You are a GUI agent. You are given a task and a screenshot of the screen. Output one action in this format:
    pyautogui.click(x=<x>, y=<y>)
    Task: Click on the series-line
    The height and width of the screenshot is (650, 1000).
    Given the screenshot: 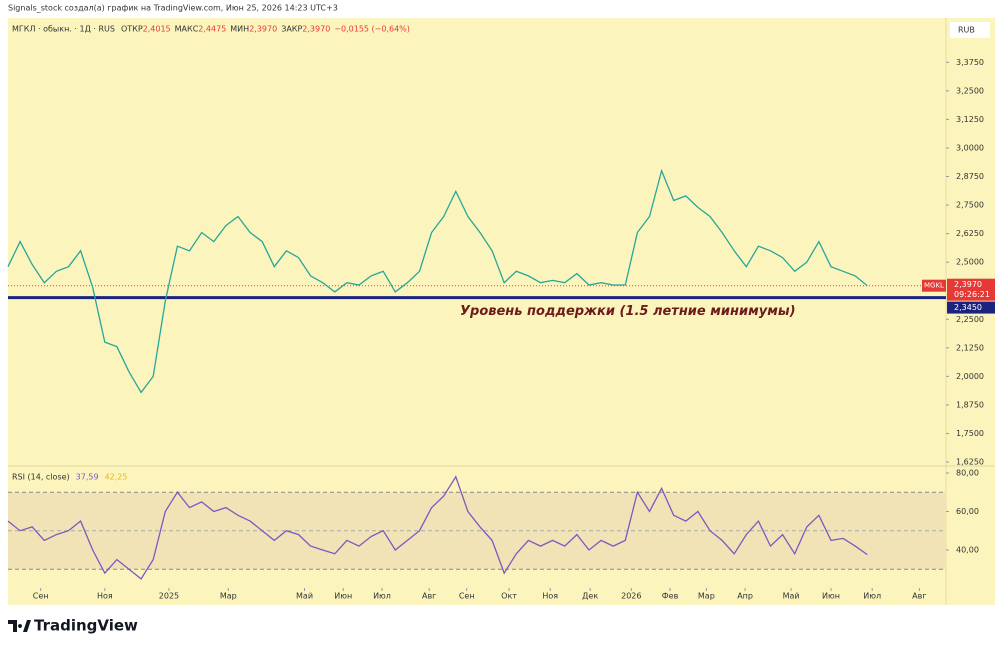 What is the action you would take?
    pyautogui.click(x=437, y=527)
    